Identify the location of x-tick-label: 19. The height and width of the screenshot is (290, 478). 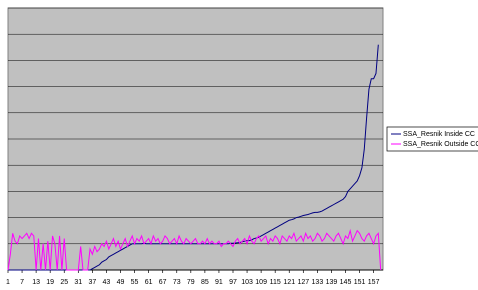
(50, 282).